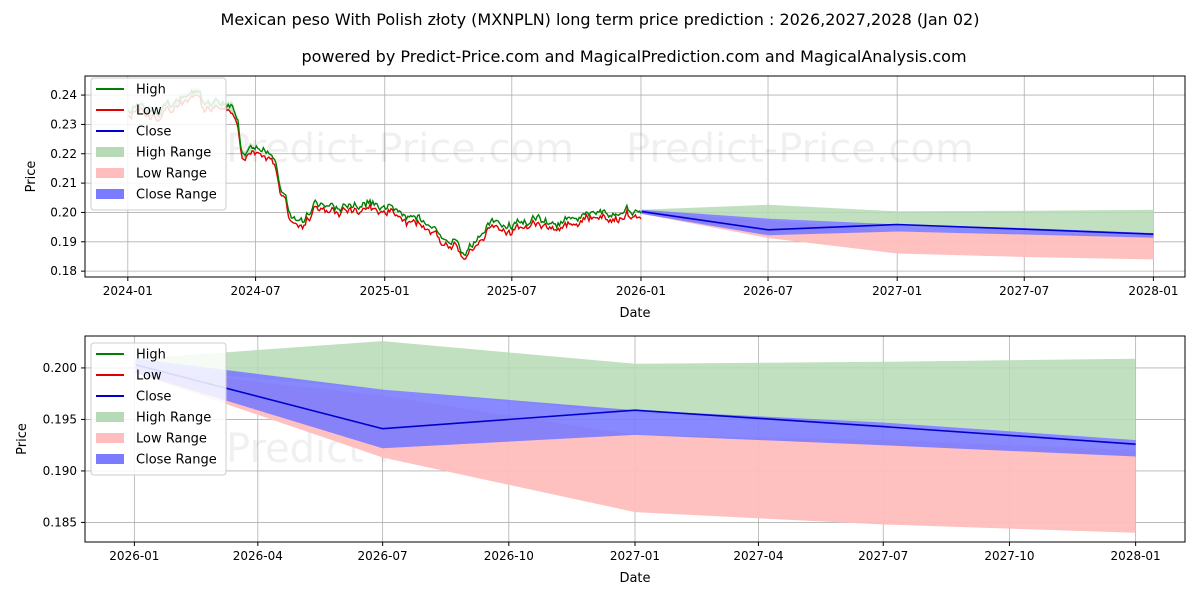  I want to click on y-tick-label: 0.20, so click(63, 212).